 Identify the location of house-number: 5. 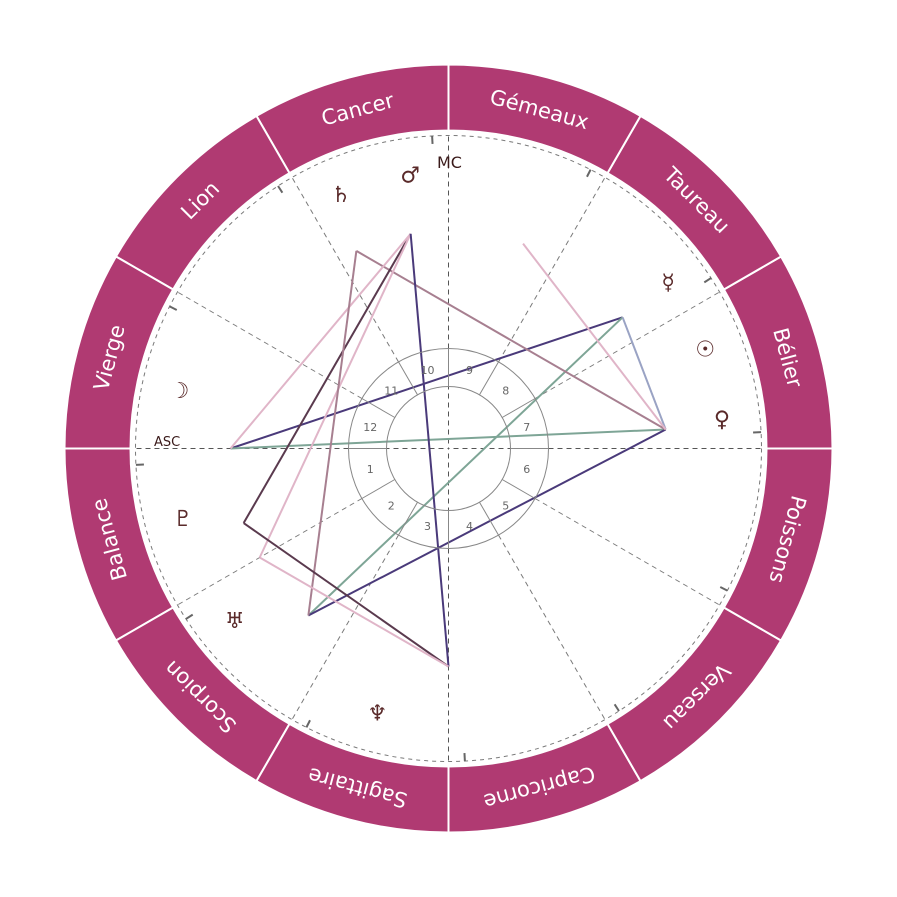
(505, 505).